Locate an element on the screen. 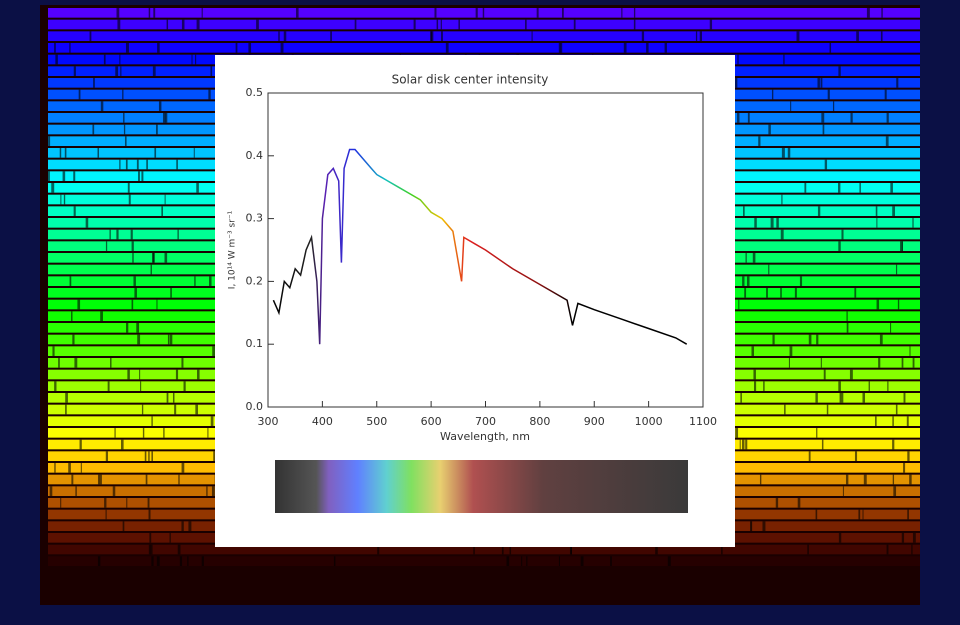 The width and height of the screenshot is (960, 625). chart-title: Solar disk center intensity is located at coordinates (470, 80).